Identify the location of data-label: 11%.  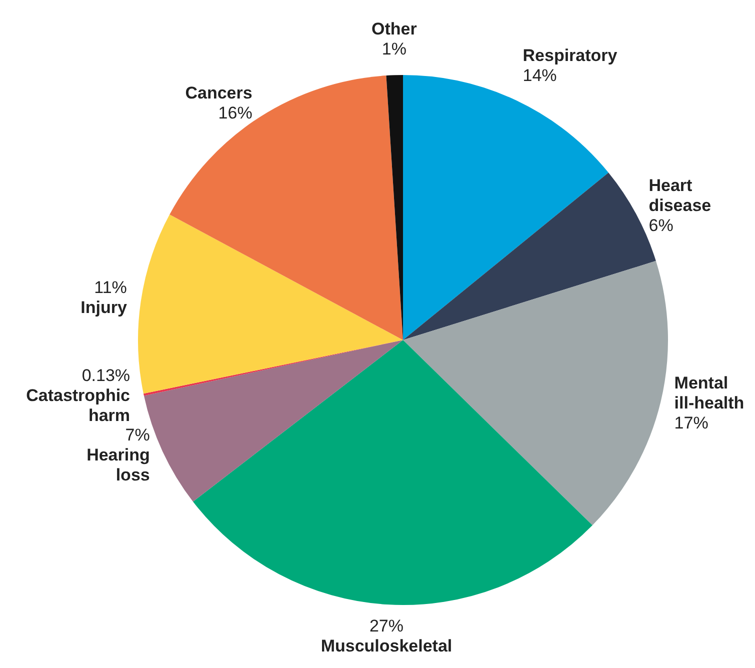
(110, 287).